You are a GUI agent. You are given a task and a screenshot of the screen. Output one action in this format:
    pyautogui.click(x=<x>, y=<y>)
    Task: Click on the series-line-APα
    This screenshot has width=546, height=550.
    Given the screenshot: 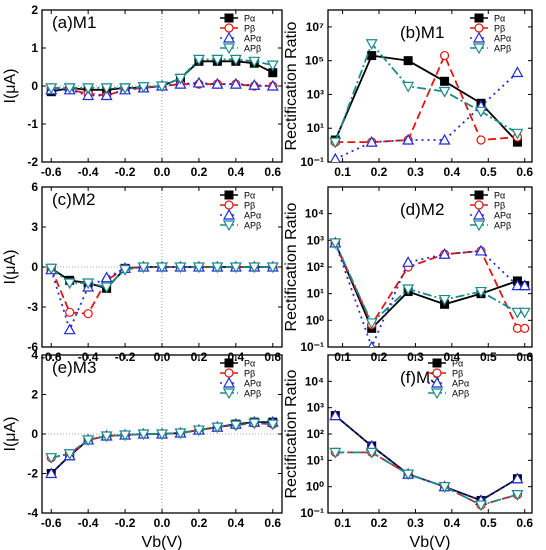 What is the action you would take?
    pyautogui.click(x=426, y=458)
    